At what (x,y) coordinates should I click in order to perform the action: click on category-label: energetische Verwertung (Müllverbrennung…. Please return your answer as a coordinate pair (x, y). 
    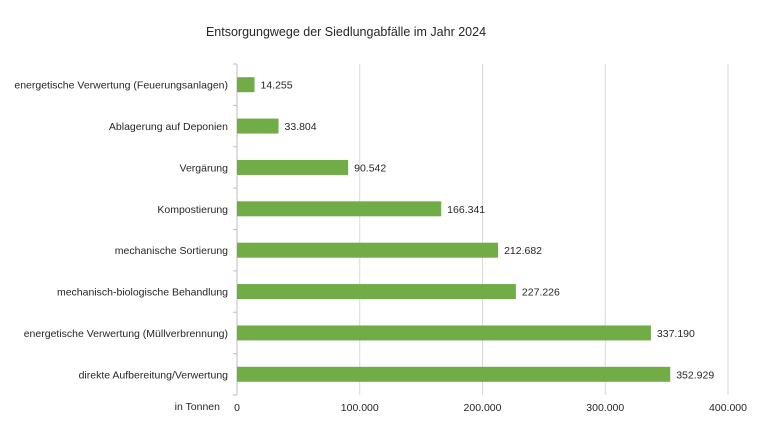
    Looking at the image, I should click on (126, 334).